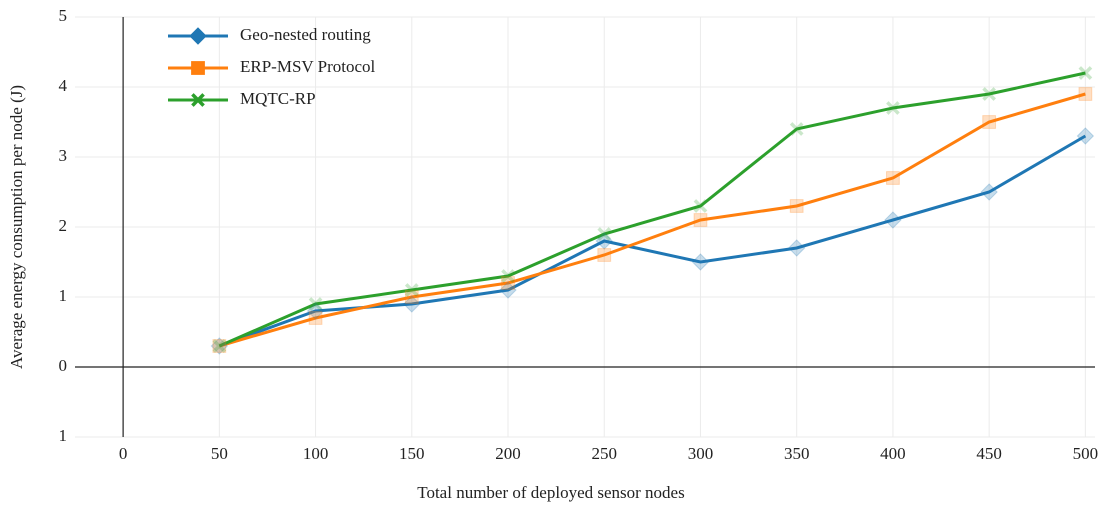 The height and width of the screenshot is (505, 1102). I want to click on x-tick-label: 200, so click(508, 453).